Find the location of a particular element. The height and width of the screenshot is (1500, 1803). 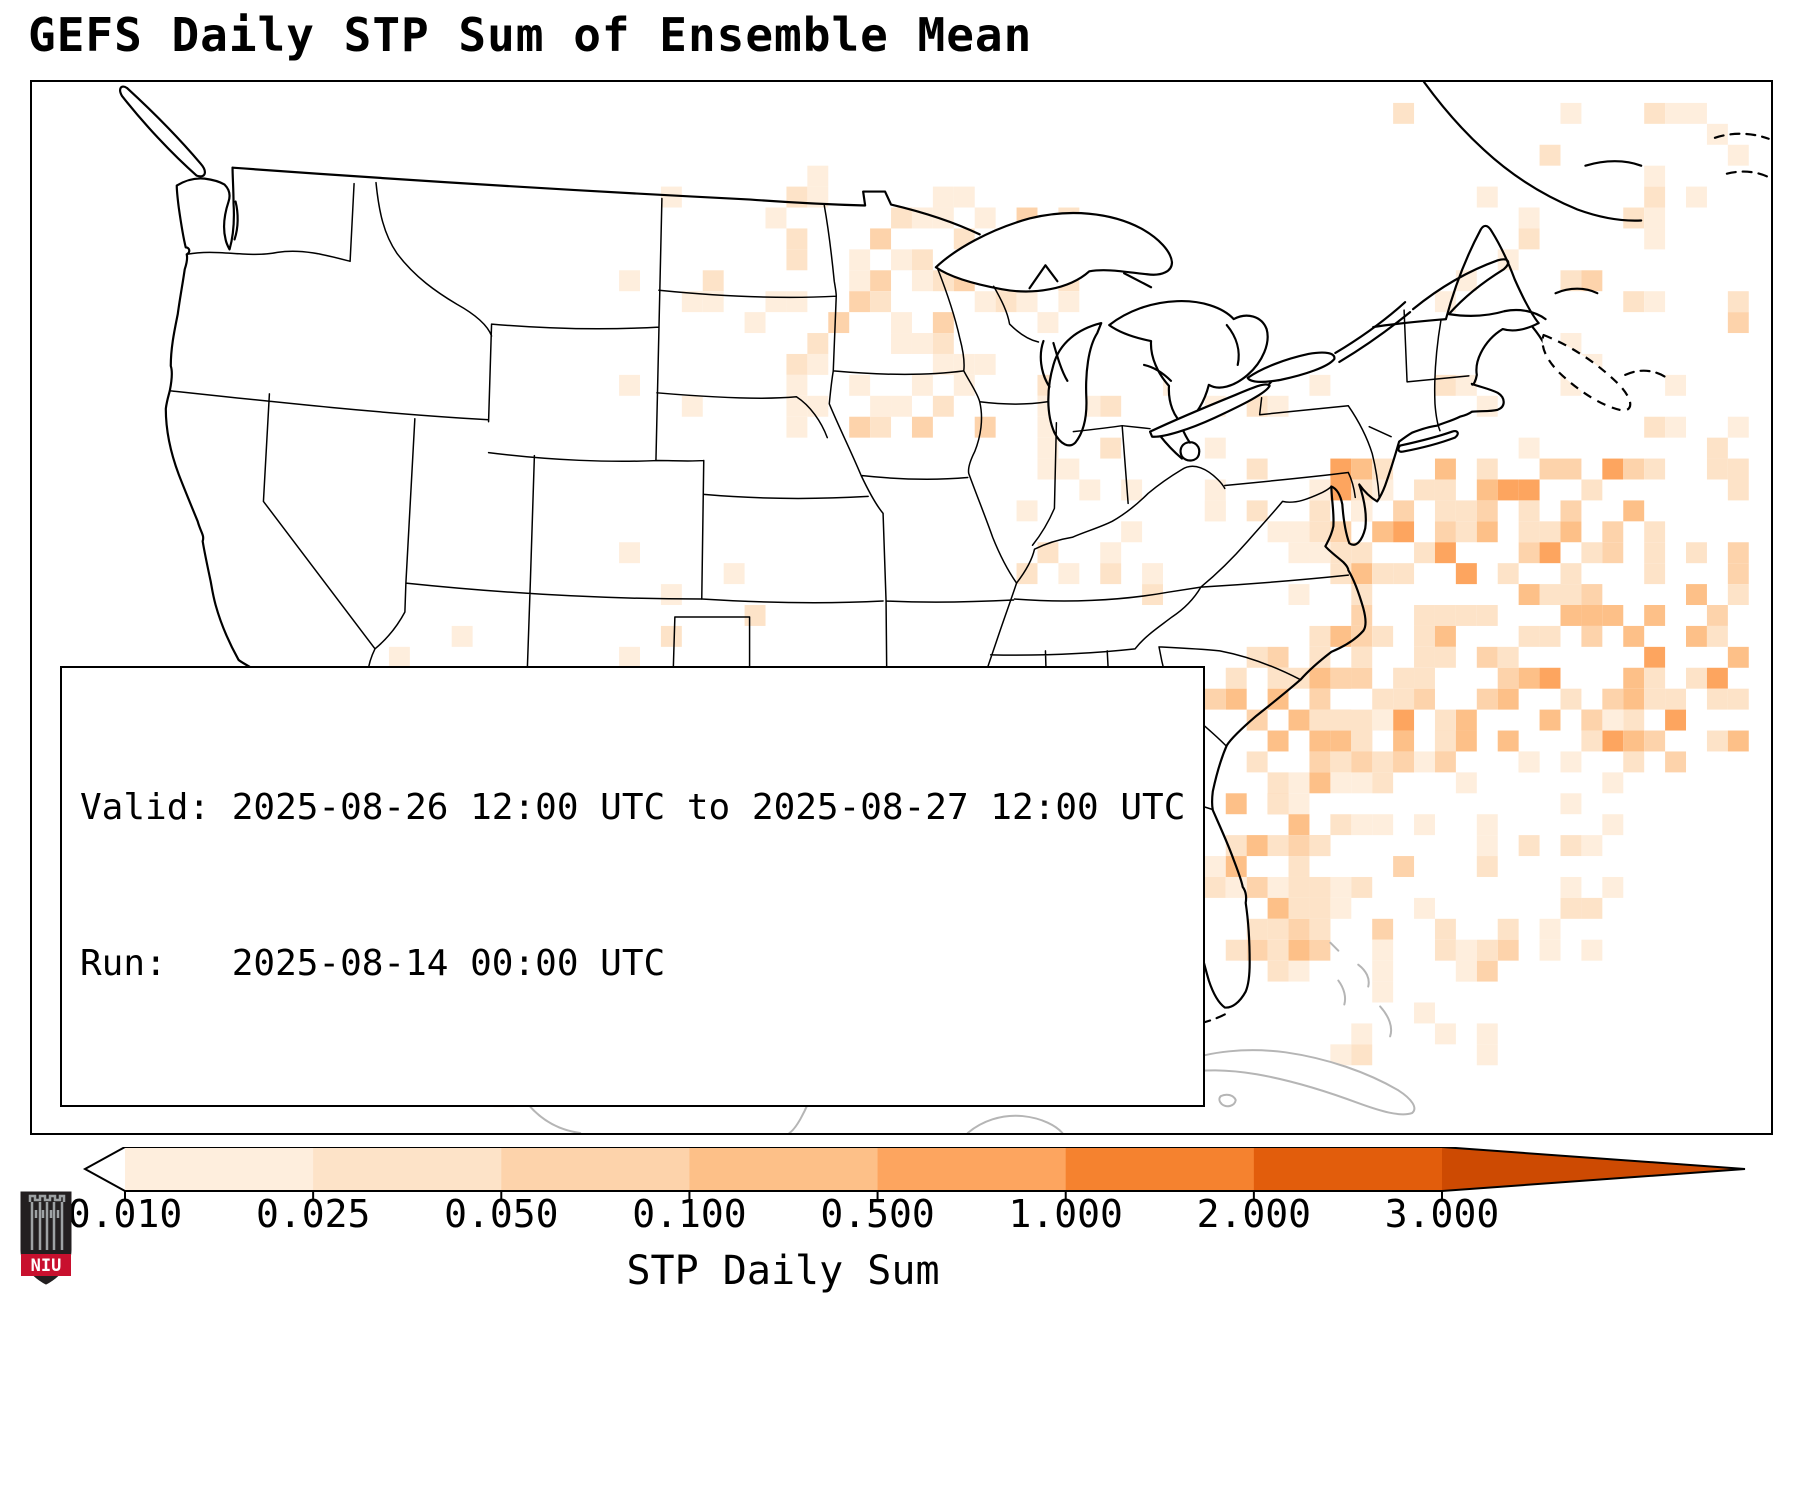

colorbar-tick-label: 0.010 is located at coordinates (125, 1214).